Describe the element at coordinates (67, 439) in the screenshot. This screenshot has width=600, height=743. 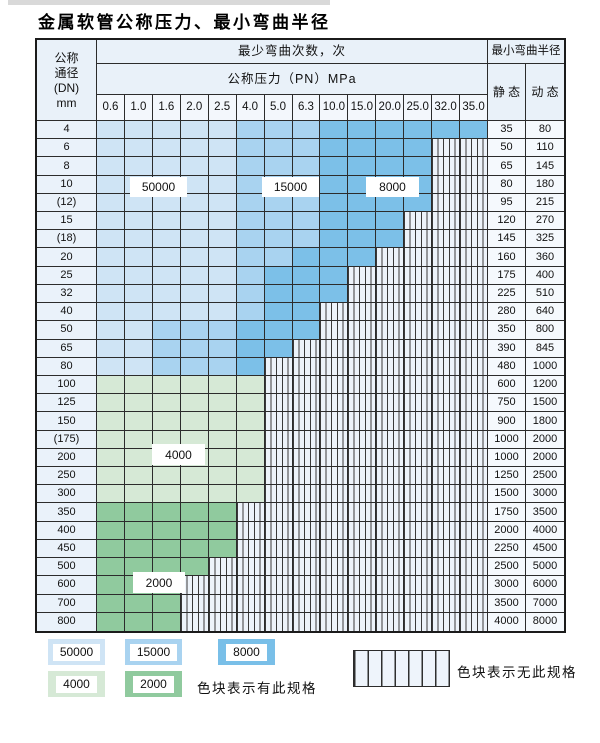
I see `dn-cell: (175)` at that location.